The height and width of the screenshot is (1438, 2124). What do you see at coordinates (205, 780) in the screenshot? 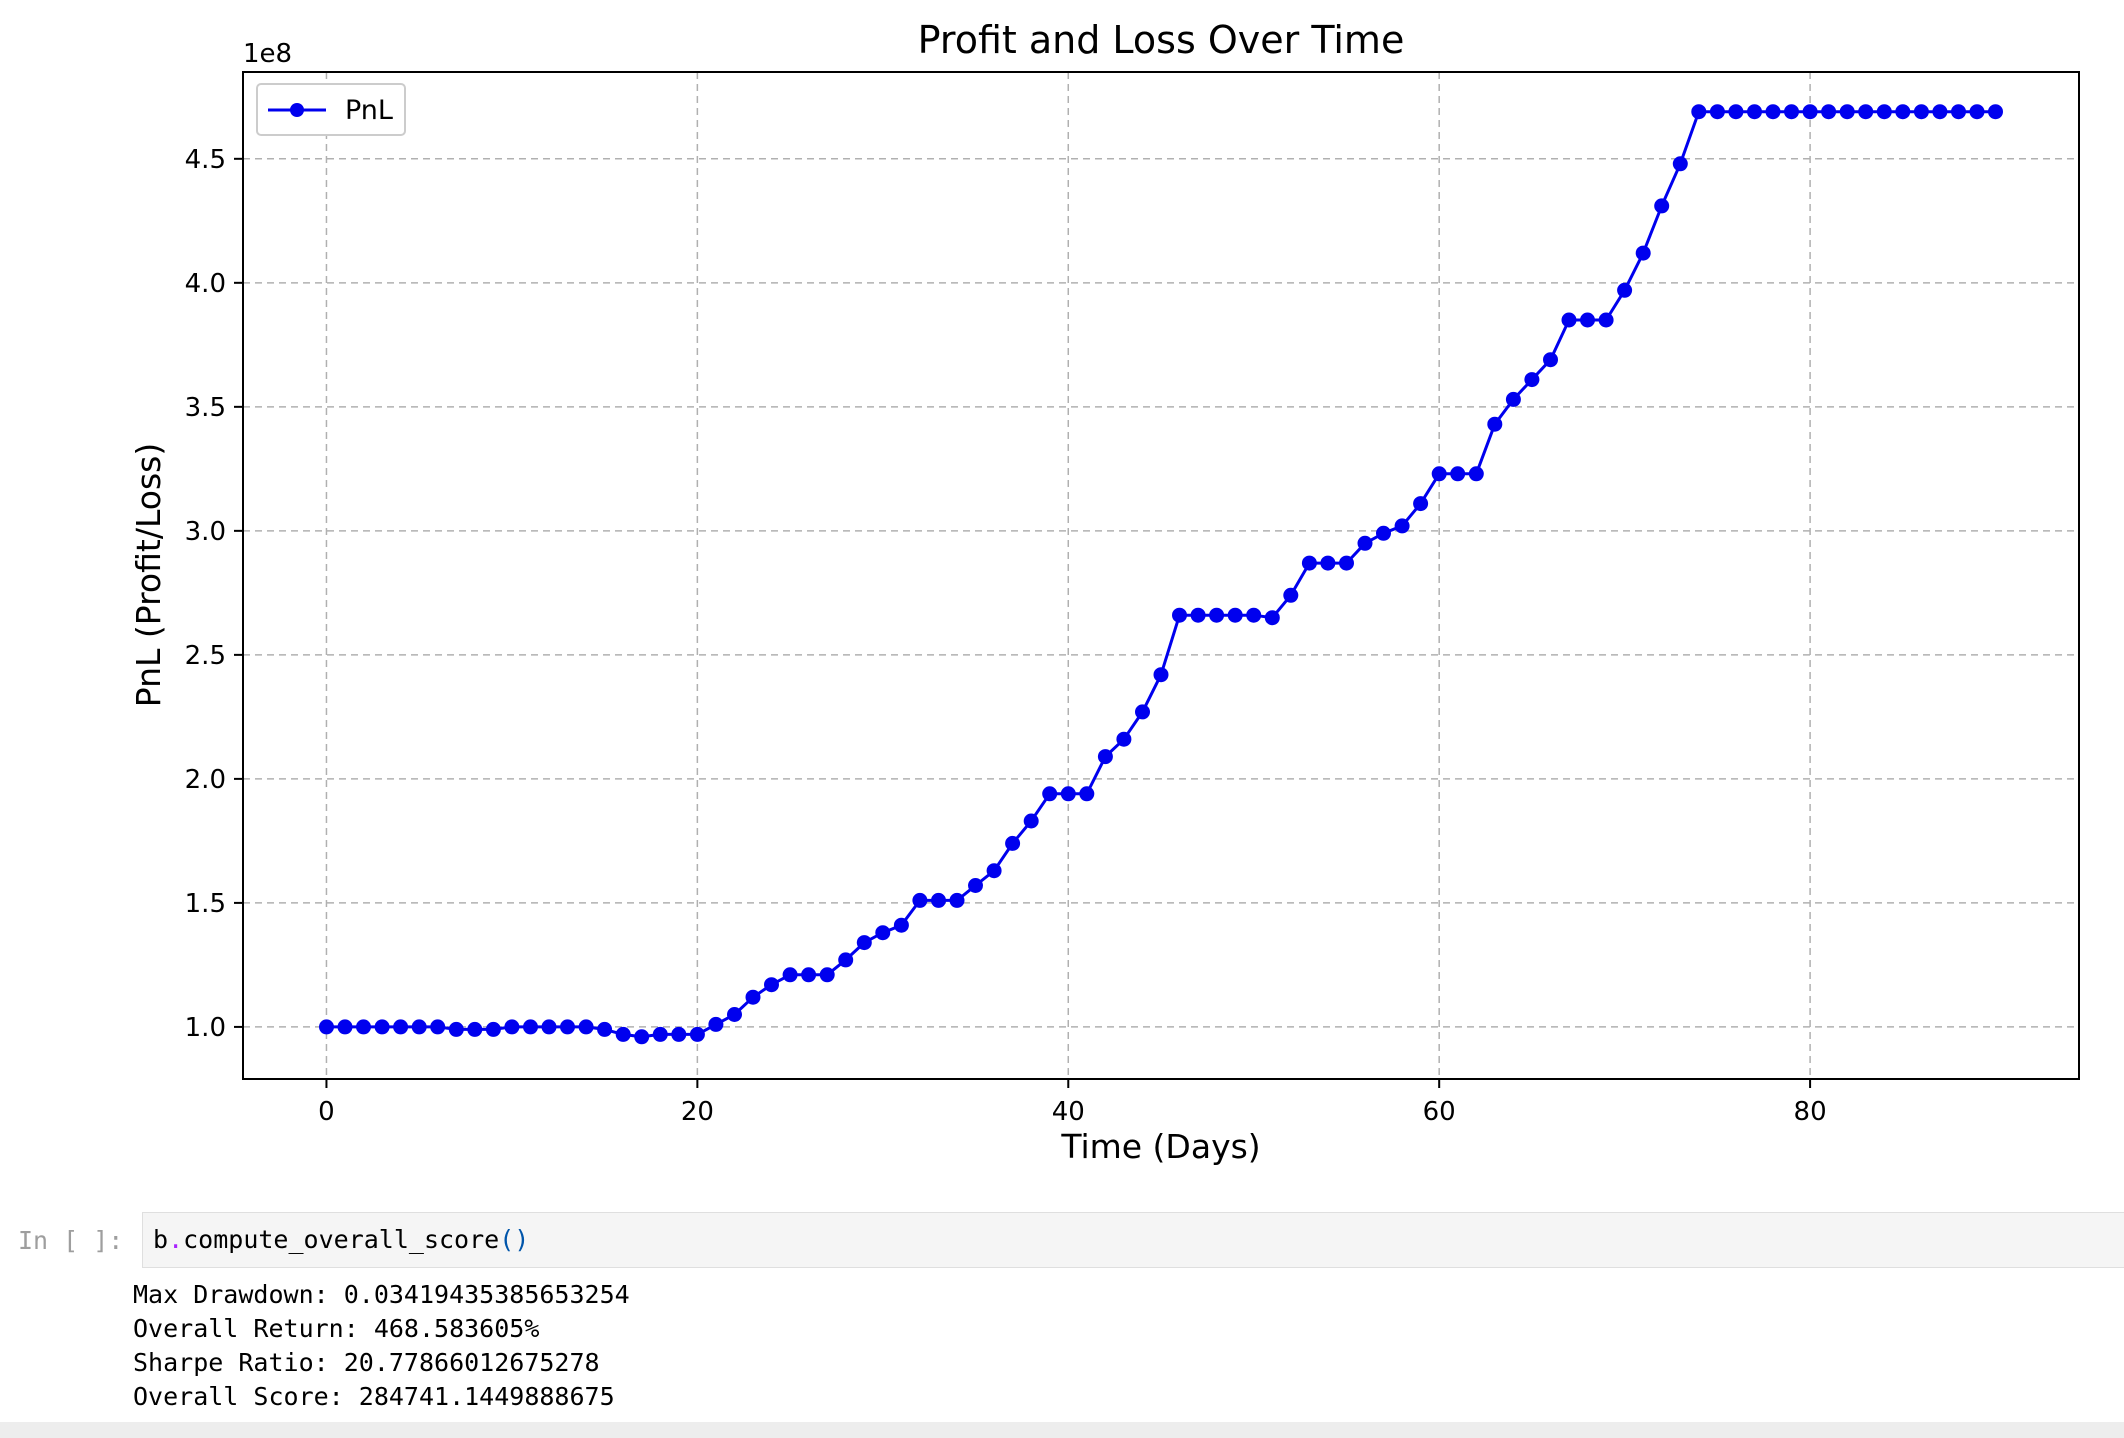
I see `y-tick-label: 2.0` at bounding box center [205, 780].